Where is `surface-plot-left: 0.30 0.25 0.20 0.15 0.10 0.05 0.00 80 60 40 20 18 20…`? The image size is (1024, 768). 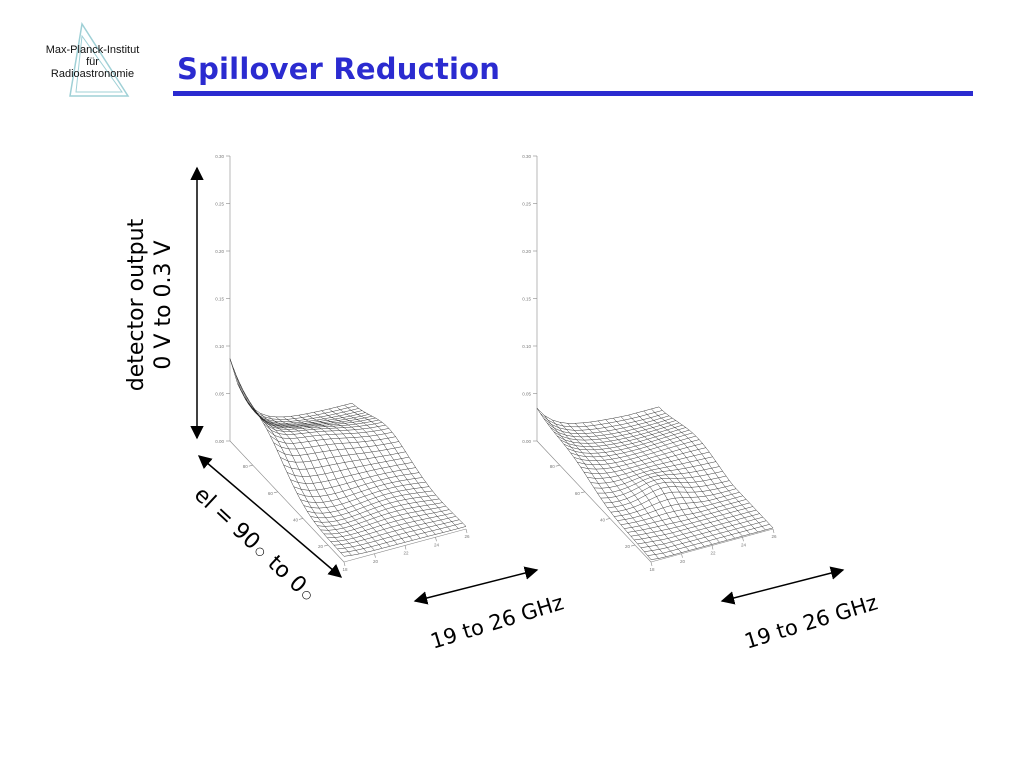 surface-plot-left: 0.30 0.25 0.20 0.15 0.10 0.05 0.00 80 60 40 20 18 20… is located at coordinates (342, 363).